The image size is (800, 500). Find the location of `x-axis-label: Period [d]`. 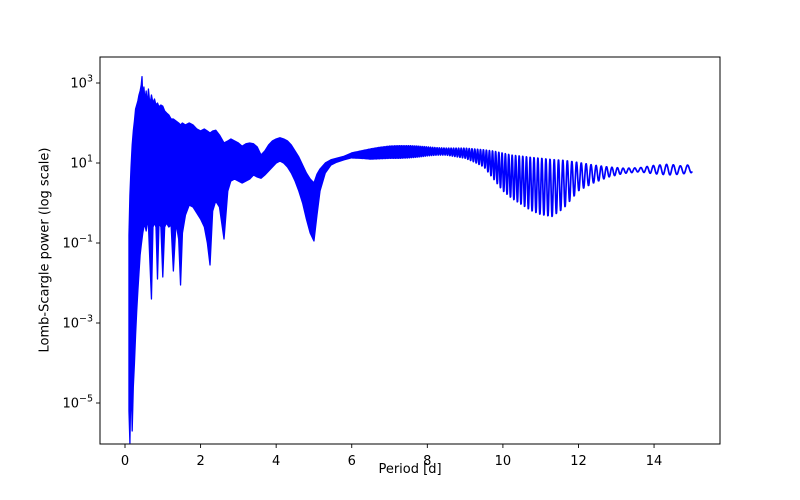

x-axis-label: Period [d] is located at coordinates (410, 469).